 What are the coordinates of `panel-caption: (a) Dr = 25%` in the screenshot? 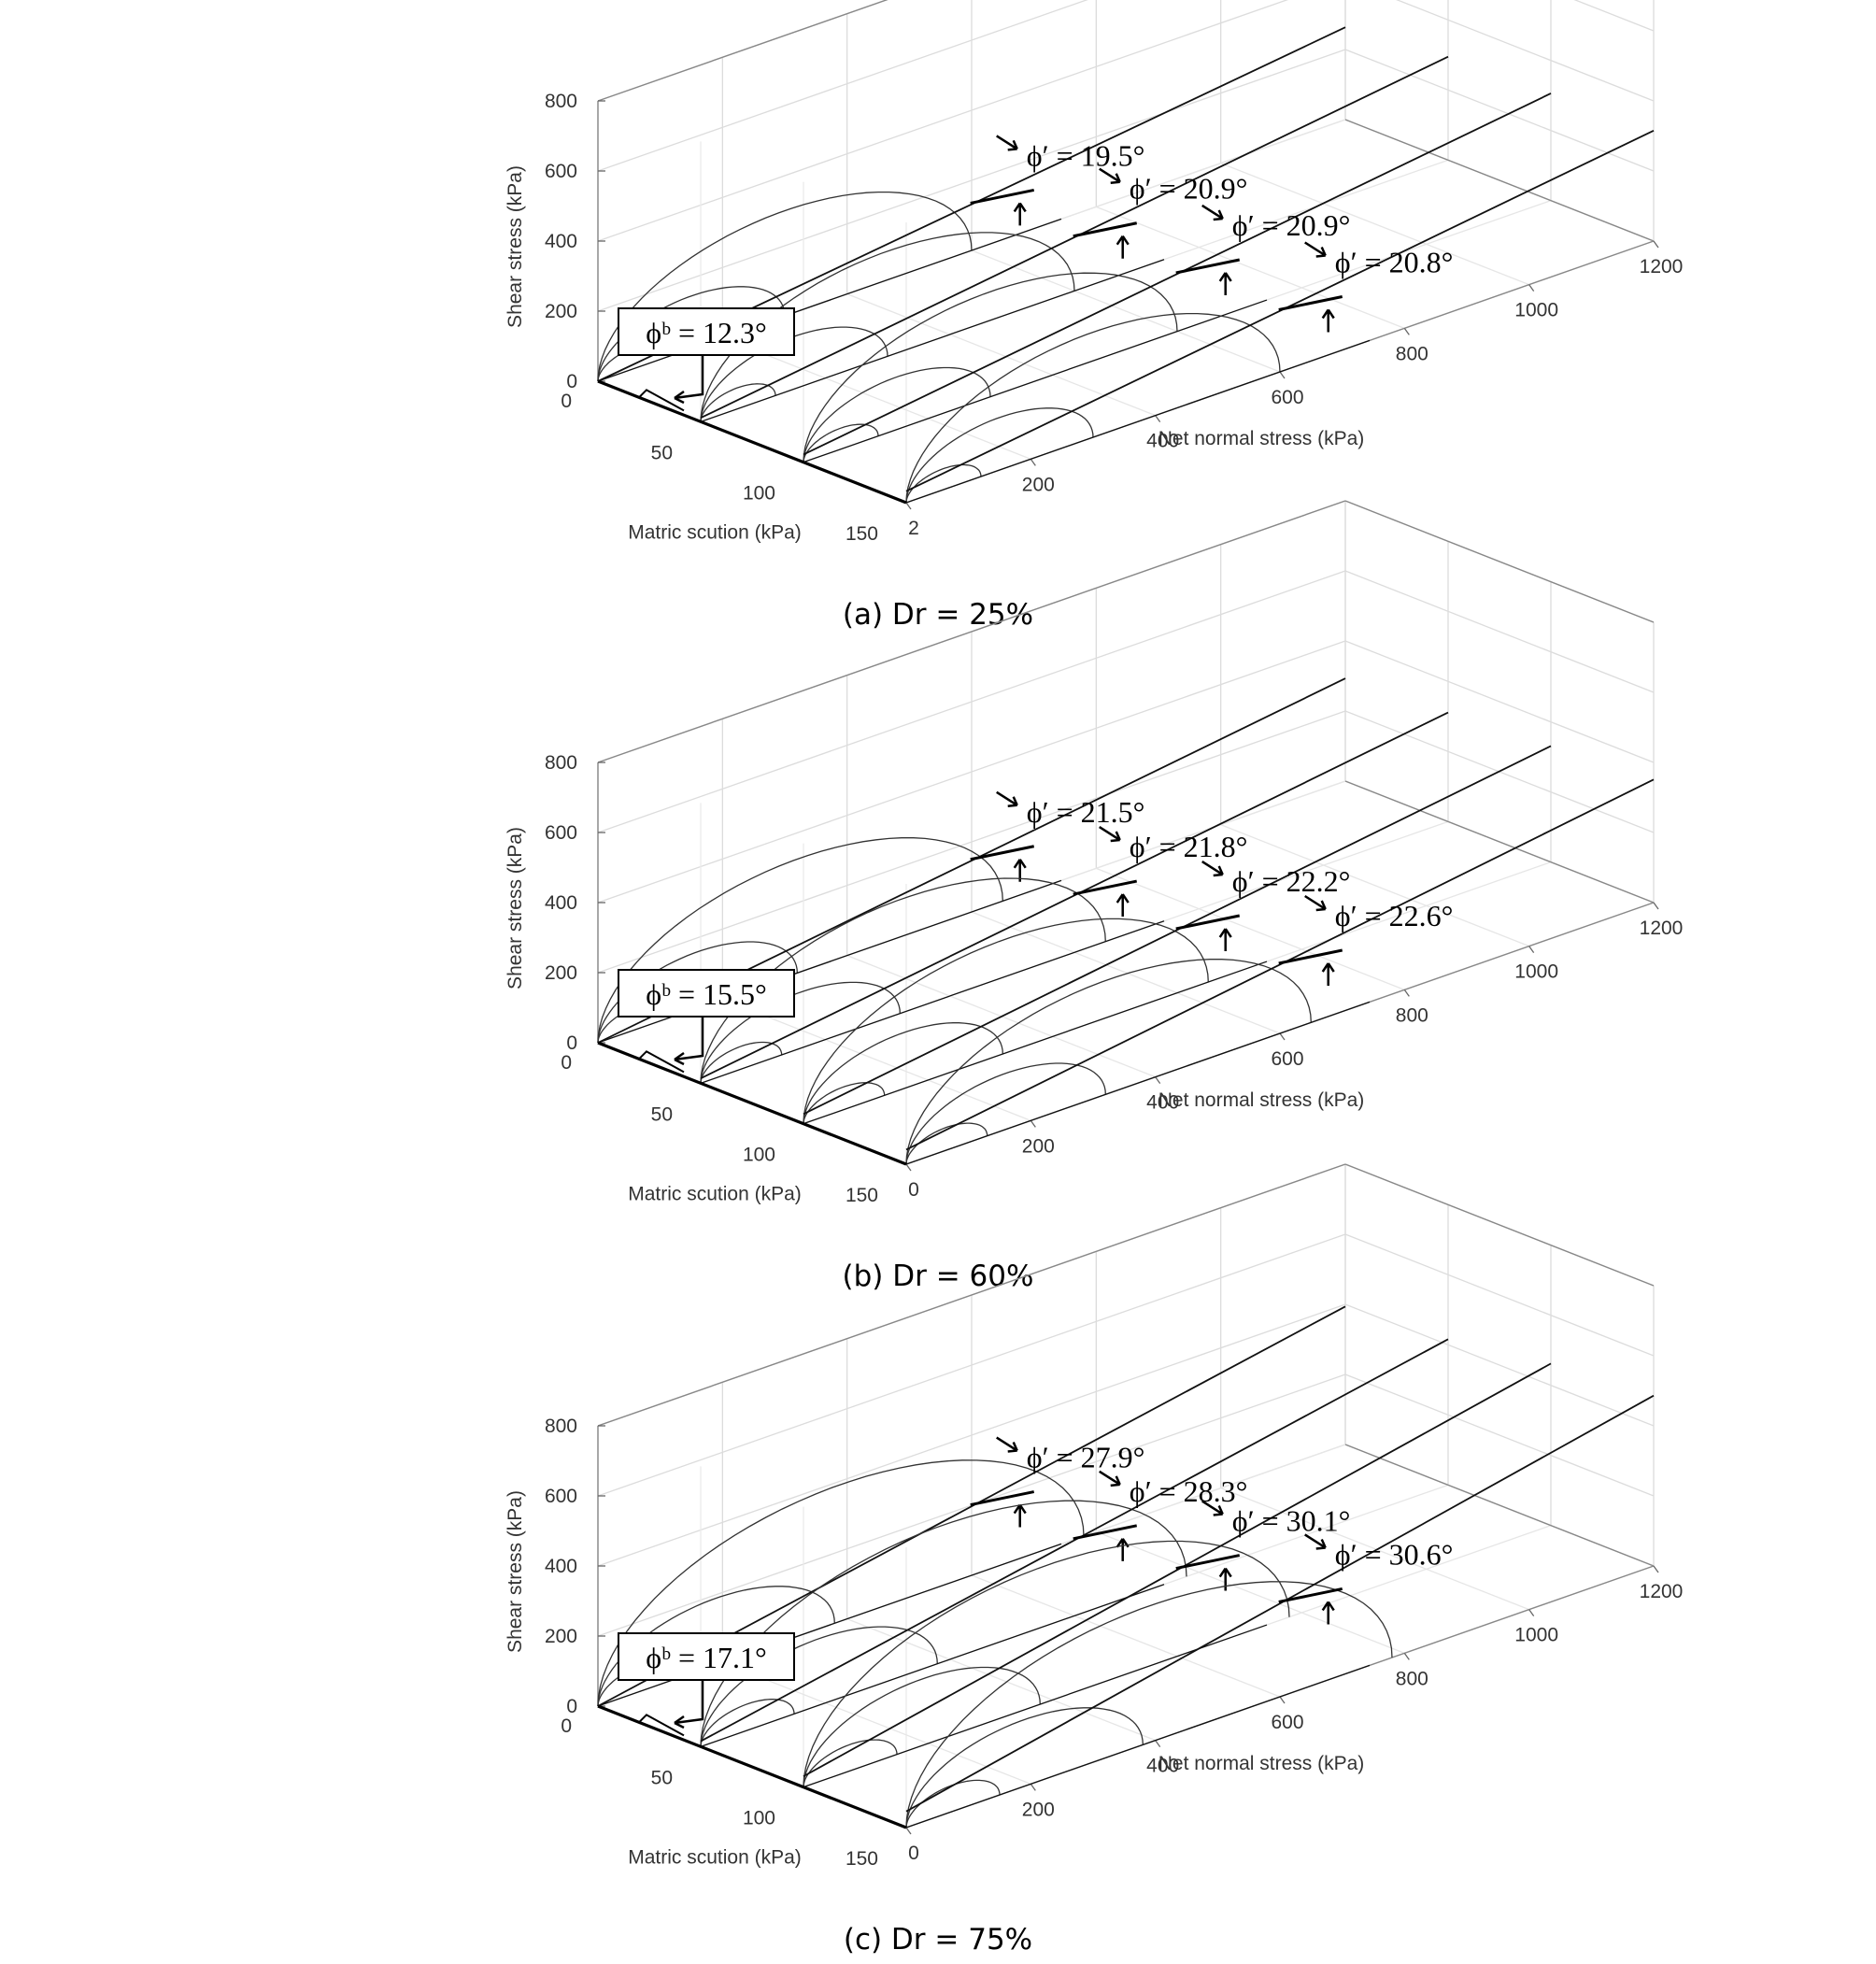 It's located at (938, 615).